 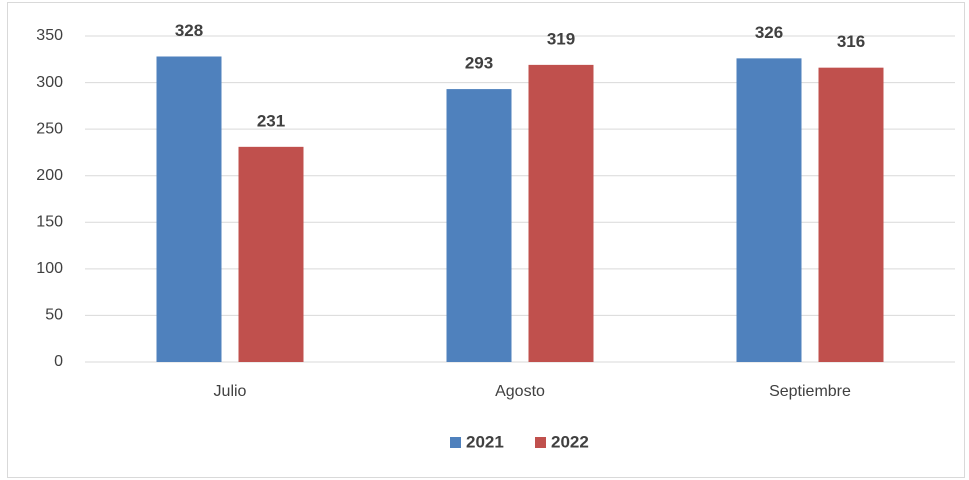 What do you see at coordinates (561, 38) in the screenshot?
I see `data-label: 319` at bounding box center [561, 38].